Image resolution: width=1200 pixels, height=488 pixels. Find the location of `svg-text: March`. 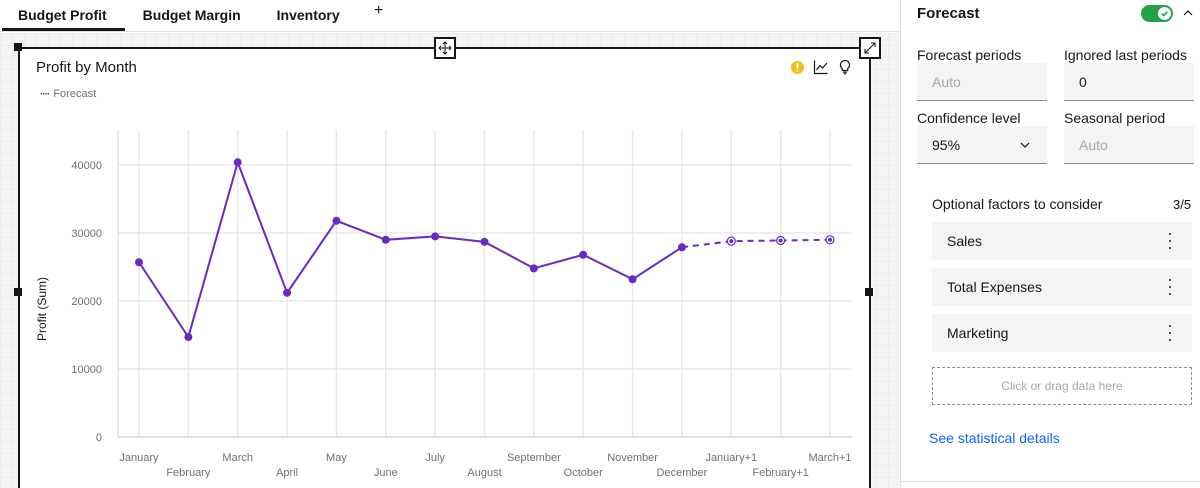

svg-text: March is located at coordinates (237, 458).